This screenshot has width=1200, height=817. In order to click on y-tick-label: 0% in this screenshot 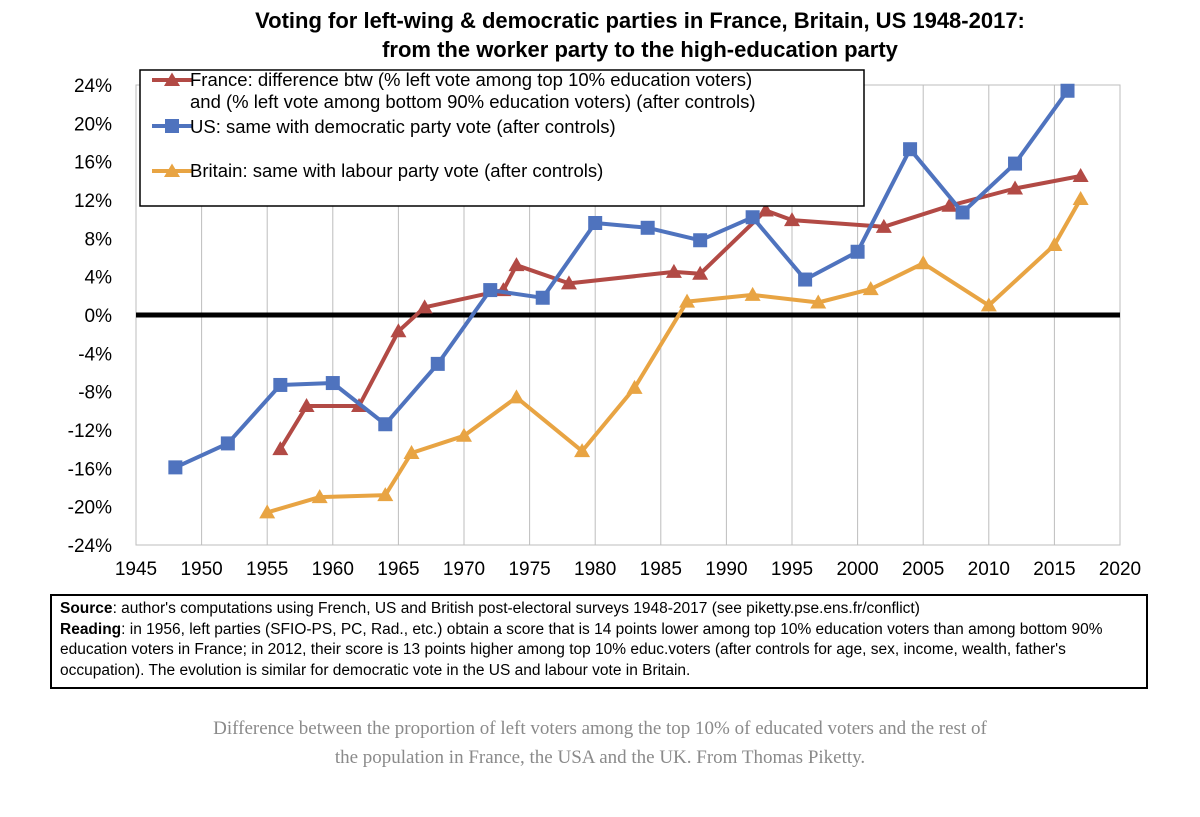, I will do `click(99, 316)`.